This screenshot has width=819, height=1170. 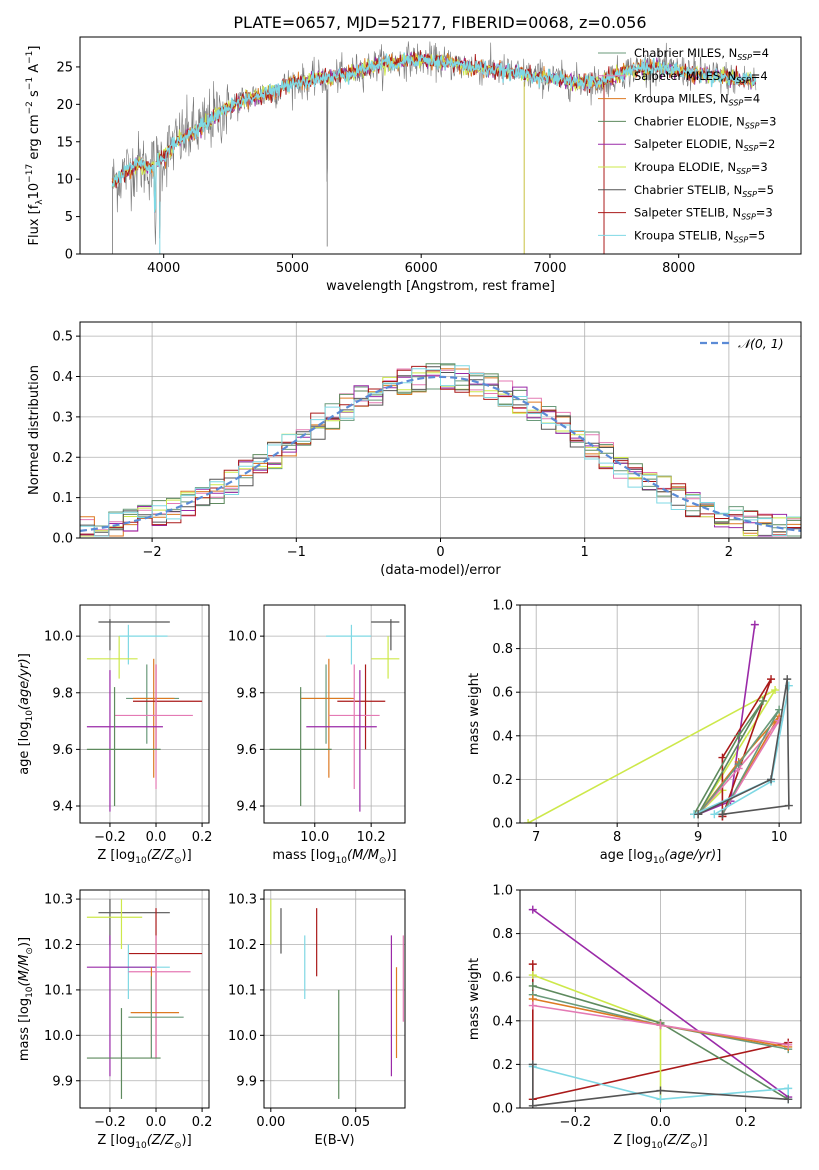 I want to click on x-tick-label: 0, so click(x=440, y=552).